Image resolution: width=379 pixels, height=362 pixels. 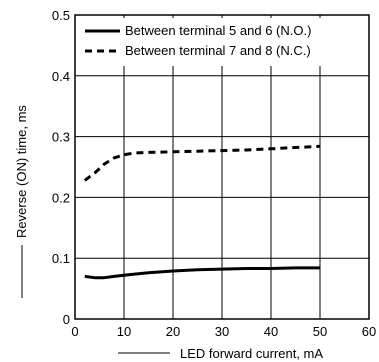 I want to click on x-axis-label: LED forward current, mA, so click(x=251, y=353).